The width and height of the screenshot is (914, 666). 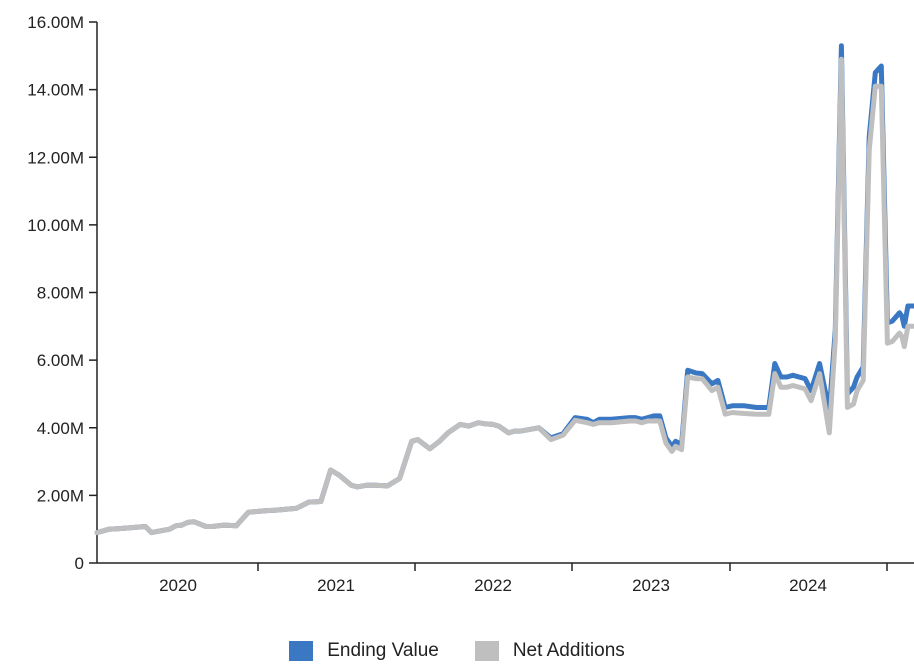 What do you see at coordinates (493, 585) in the screenshot?
I see `x-tick-label: 2022` at bounding box center [493, 585].